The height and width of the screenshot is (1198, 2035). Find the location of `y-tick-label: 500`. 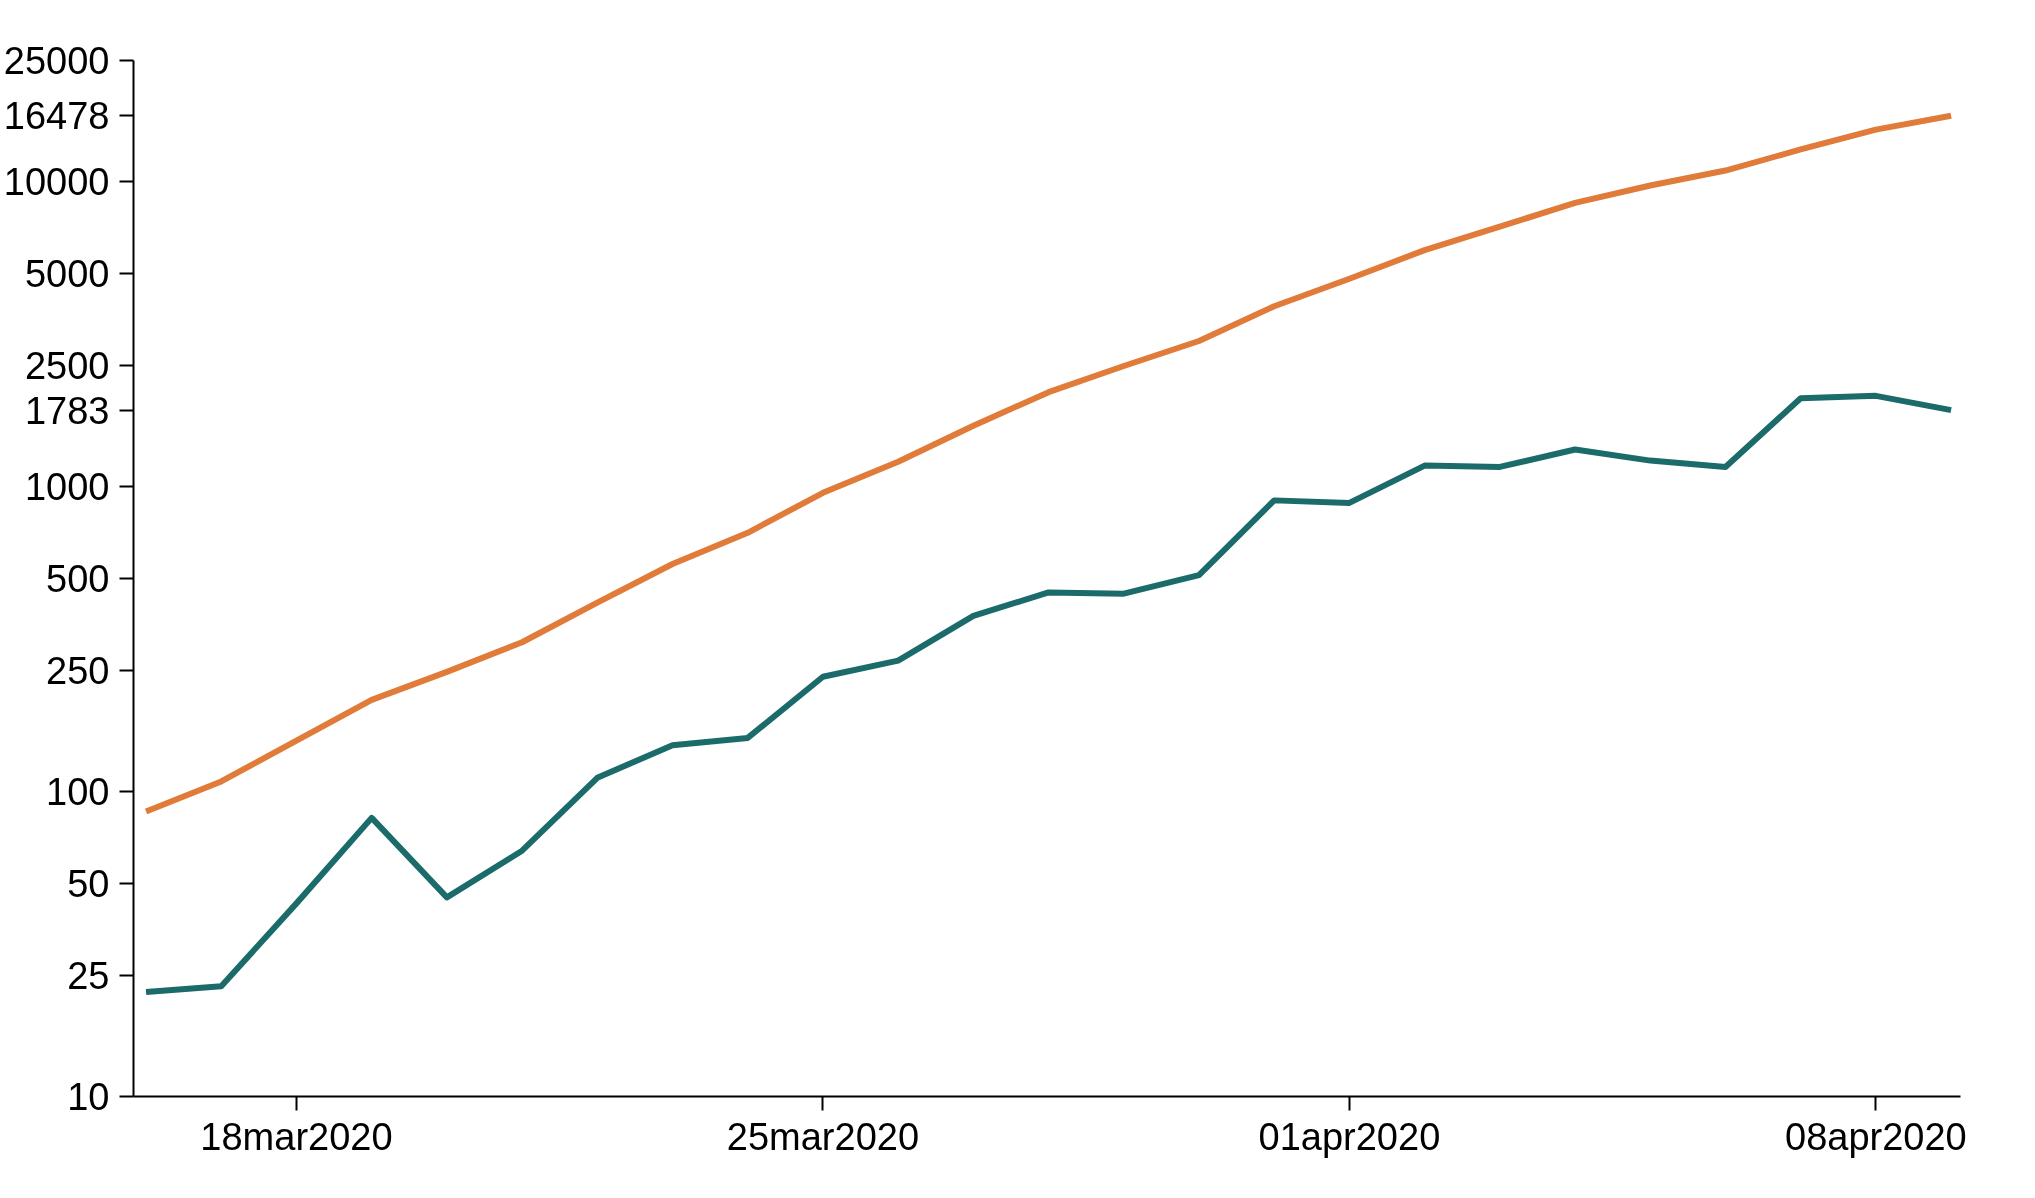

y-tick-label: 500 is located at coordinates (78, 579).